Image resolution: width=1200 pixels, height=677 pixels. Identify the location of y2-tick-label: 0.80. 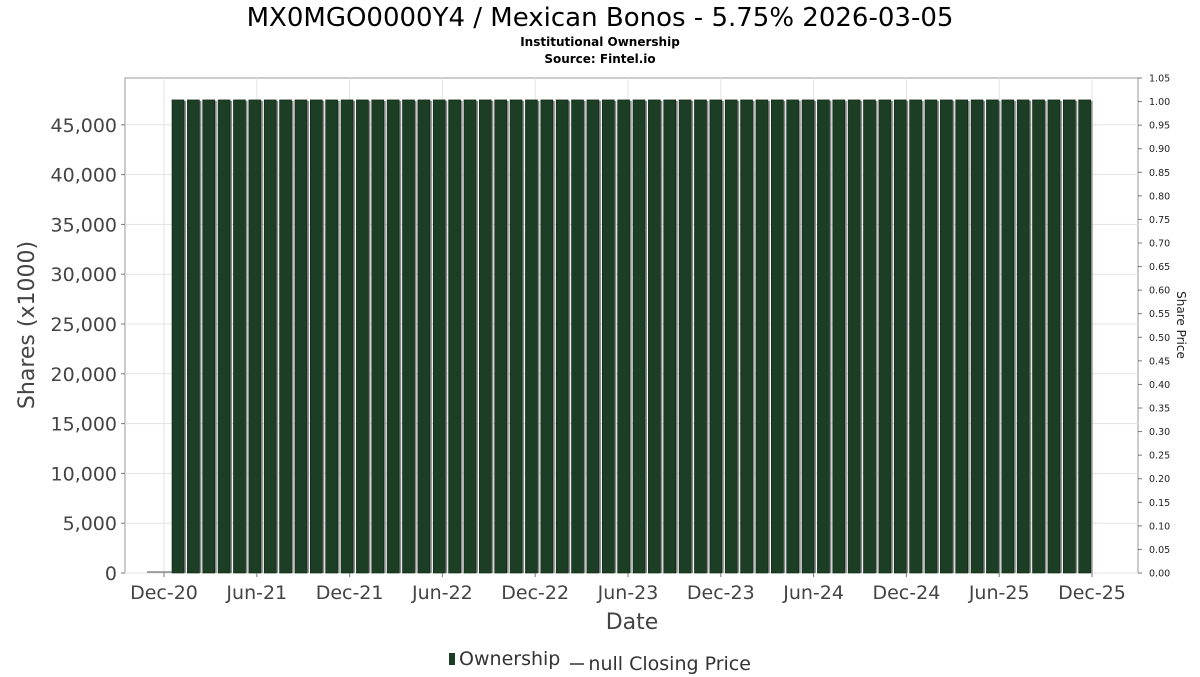
(1159, 196).